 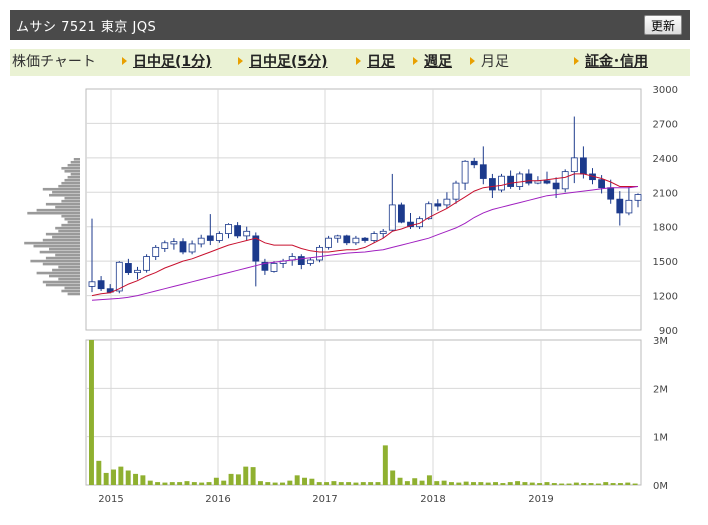 What do you see at coordinates (660, 341) in the screenshot?
I see `volume-tick-label: 3M` at bounding box center [660, 341].